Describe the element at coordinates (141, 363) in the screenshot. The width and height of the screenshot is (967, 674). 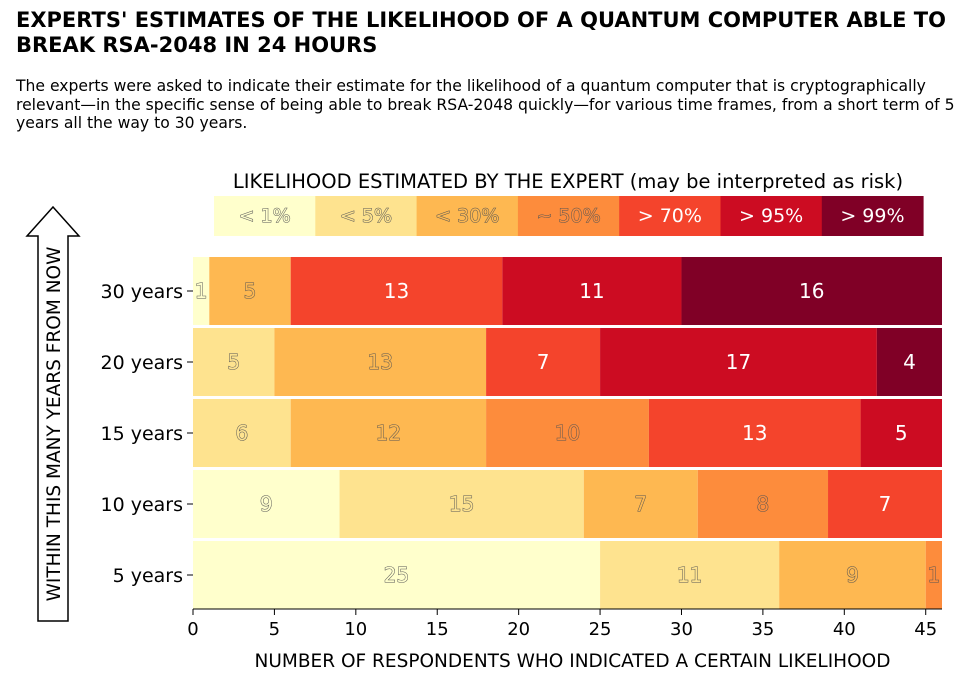
I see `y-tick-label: 20 years` at that location.